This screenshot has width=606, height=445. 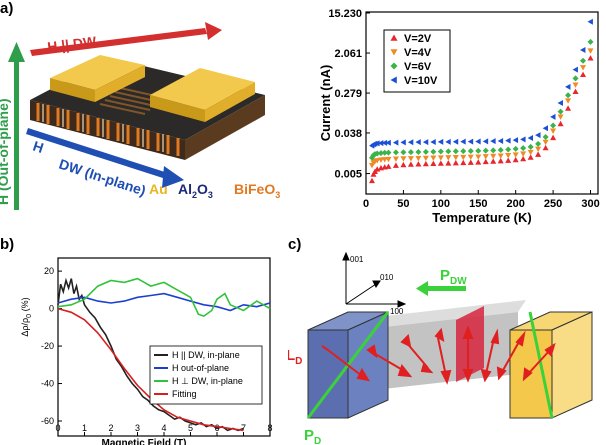 I want to click on panel-label-b: b), so click(x=7, y=244).